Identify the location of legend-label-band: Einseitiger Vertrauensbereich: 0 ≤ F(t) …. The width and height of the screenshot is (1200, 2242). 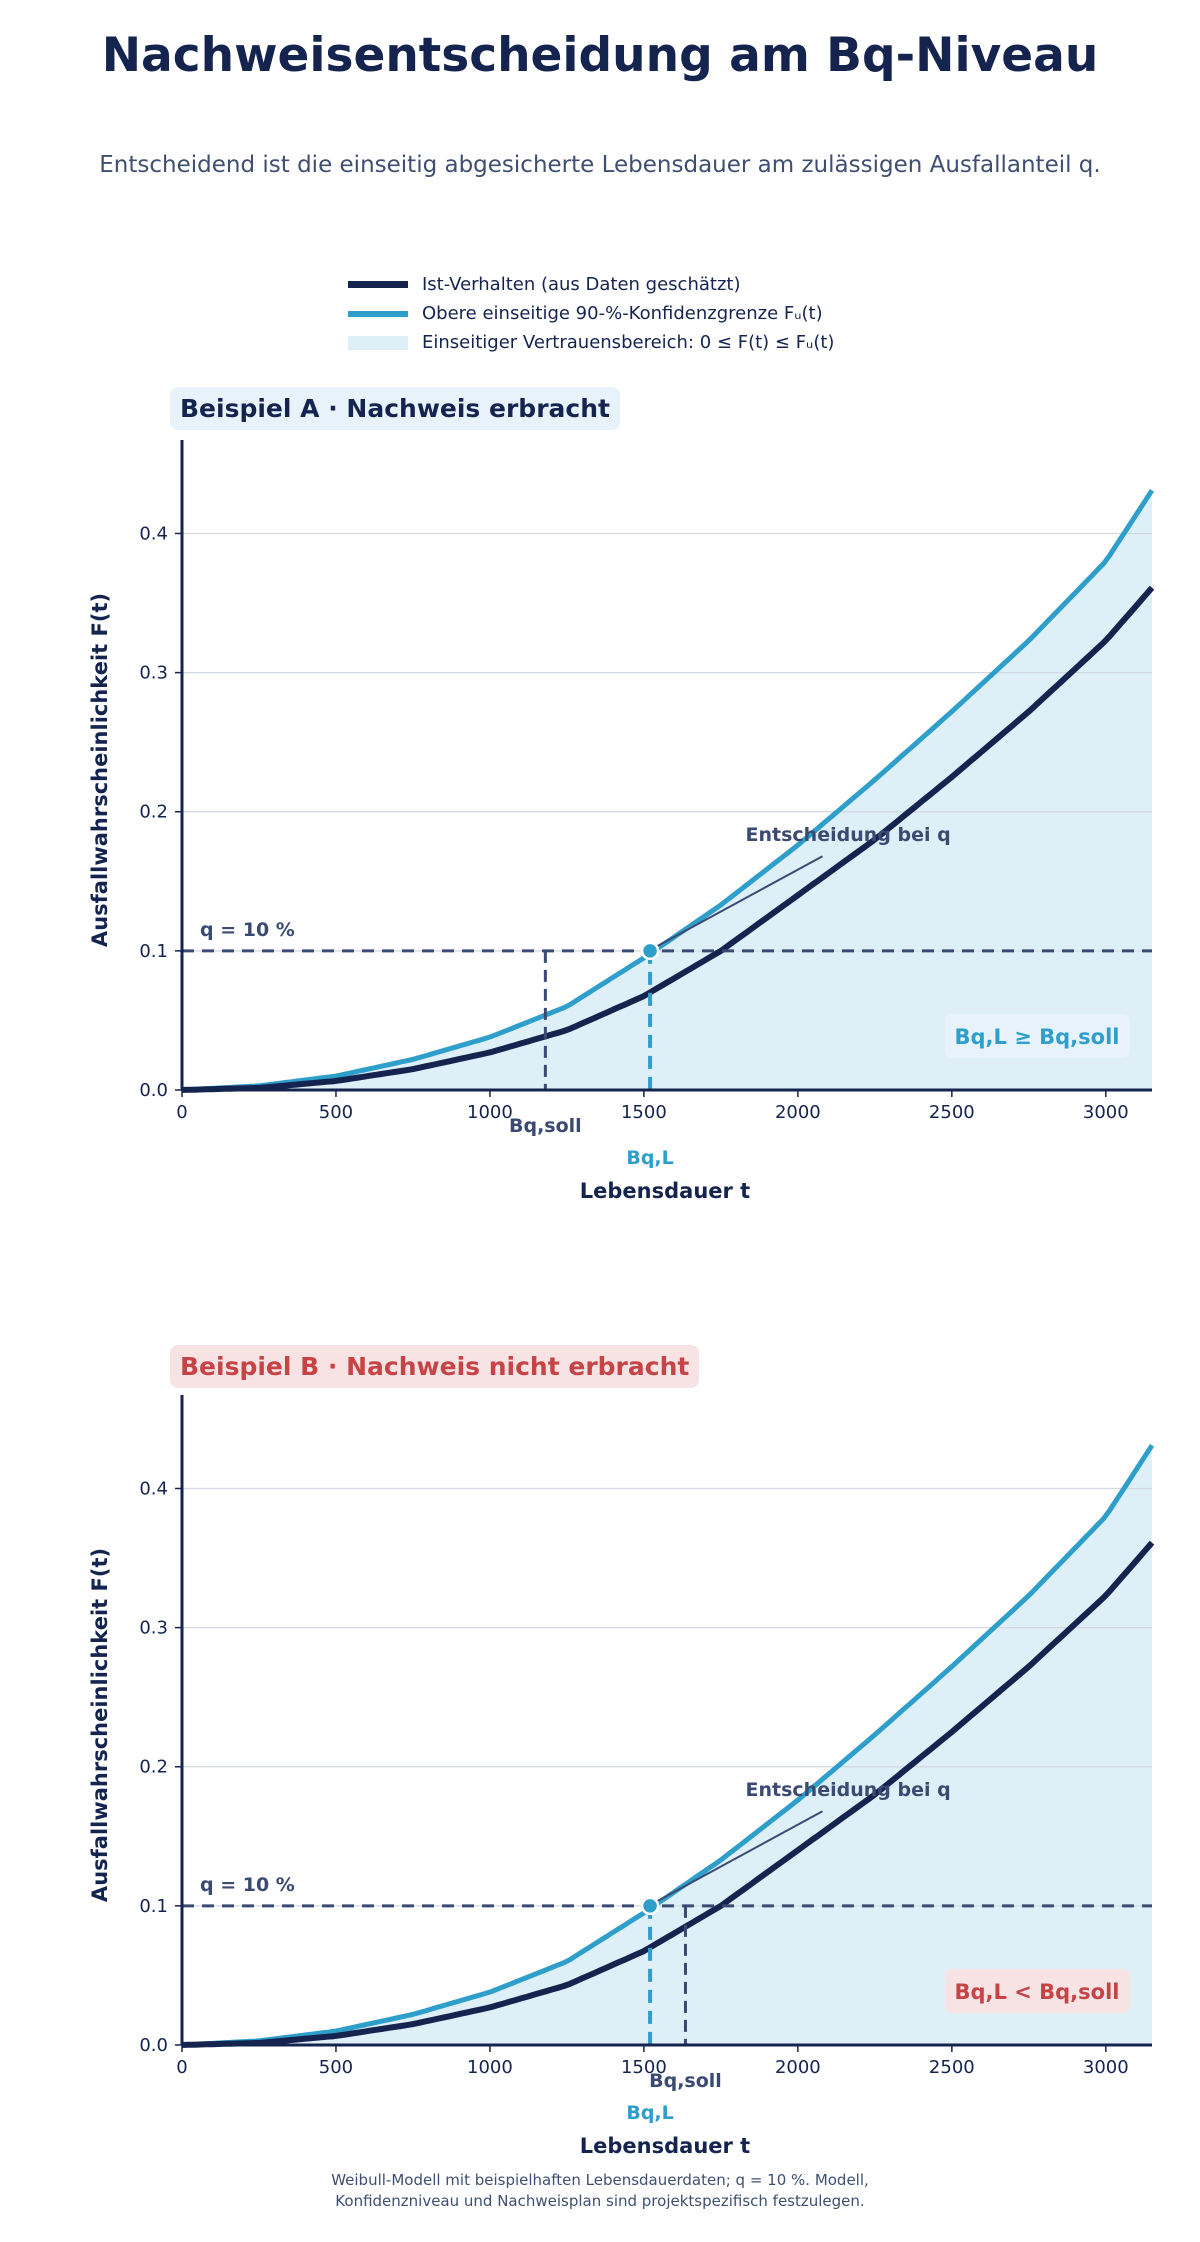
(628, 342).